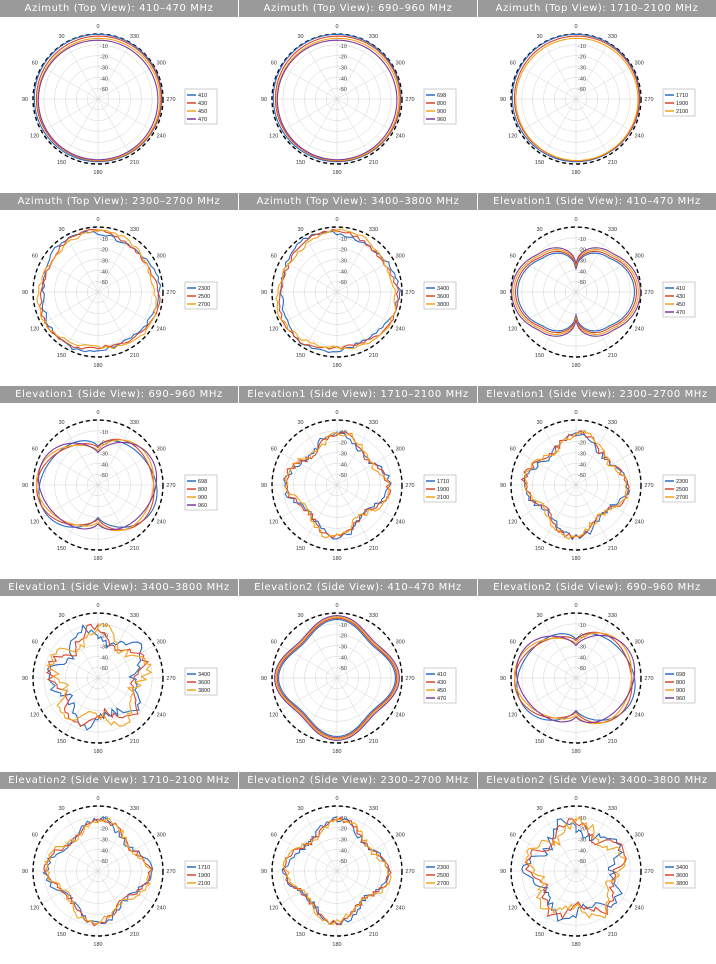  What do you see at coordinates (680, 691) in the screenshot?
I see `legend-label: 900` at bounding box center [680, 691].